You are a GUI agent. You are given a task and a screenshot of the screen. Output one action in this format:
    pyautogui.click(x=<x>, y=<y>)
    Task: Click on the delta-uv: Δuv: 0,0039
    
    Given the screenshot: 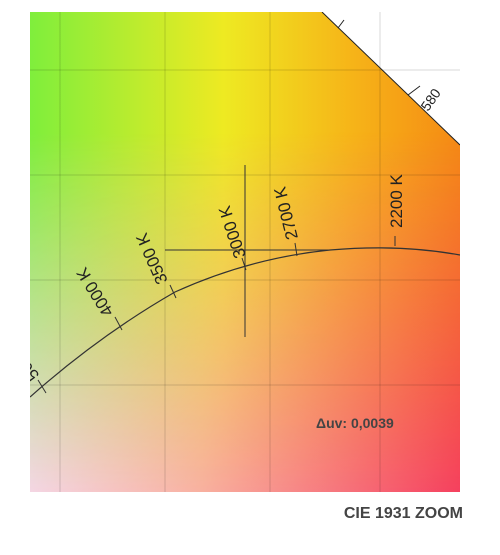 What is the action you would take?
    pyautogui.click(x=355, y=423)
    